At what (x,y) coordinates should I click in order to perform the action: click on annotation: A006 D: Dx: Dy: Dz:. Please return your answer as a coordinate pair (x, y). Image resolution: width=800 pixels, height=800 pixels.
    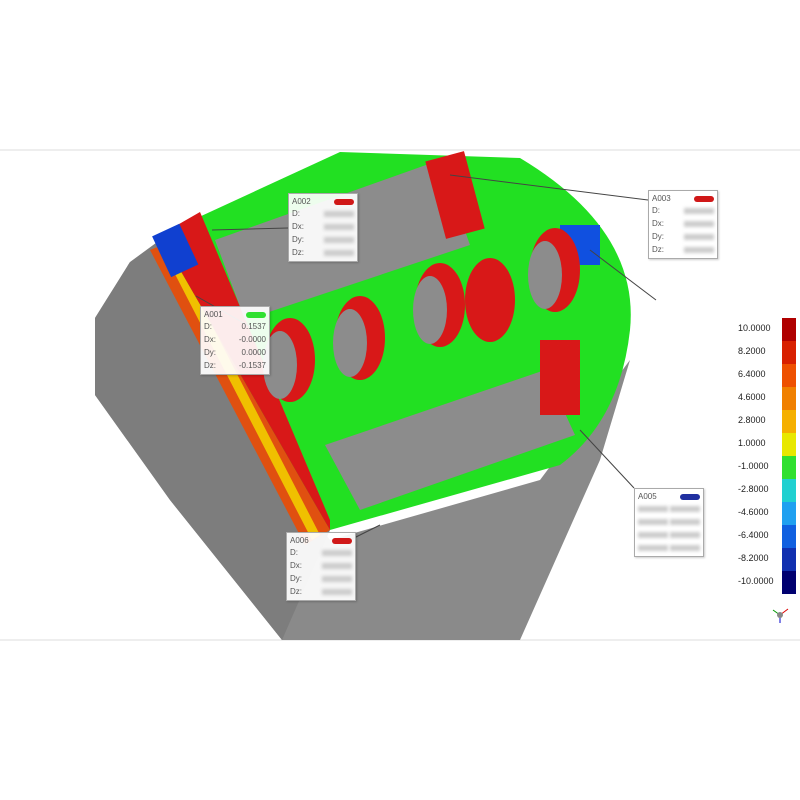
    Looking at the image, I should click on (321, 566).